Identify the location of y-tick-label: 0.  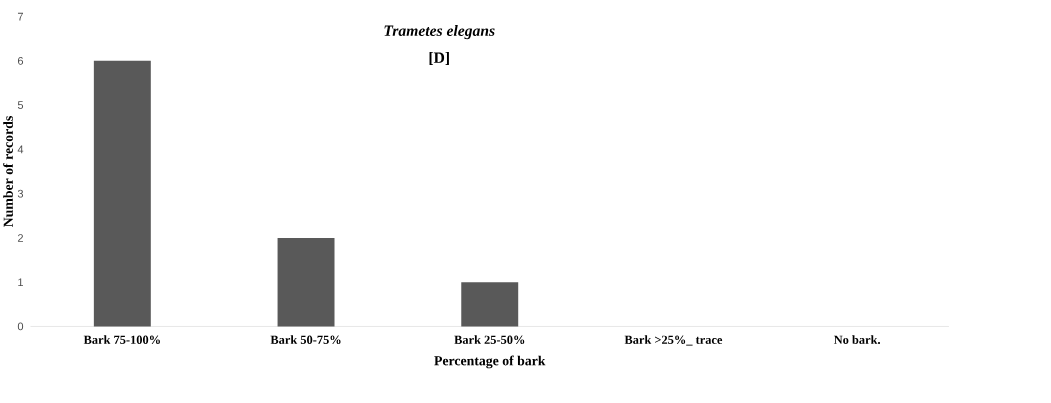
(20, 326).